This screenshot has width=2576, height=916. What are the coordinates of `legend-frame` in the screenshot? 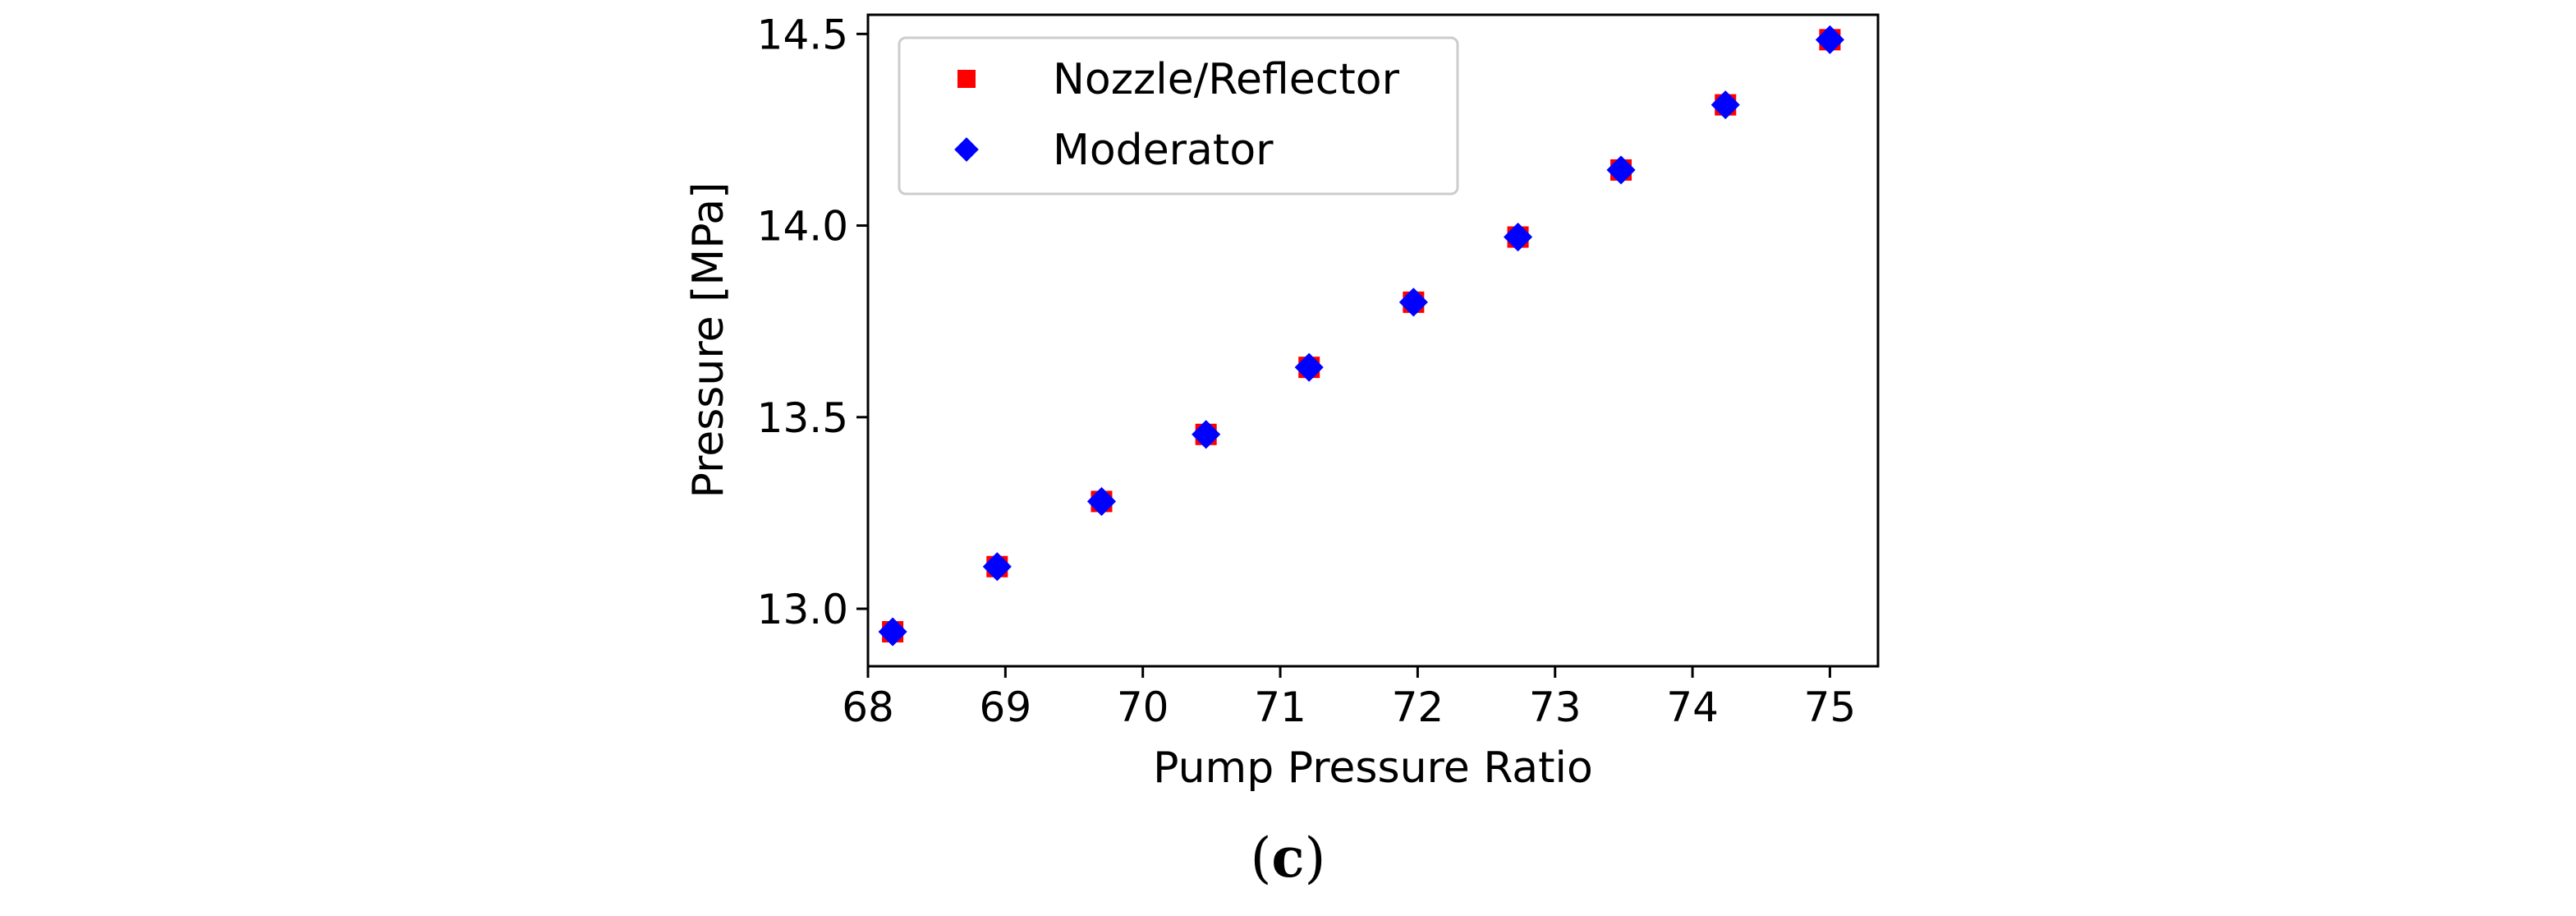 It's located at (1178, 116).